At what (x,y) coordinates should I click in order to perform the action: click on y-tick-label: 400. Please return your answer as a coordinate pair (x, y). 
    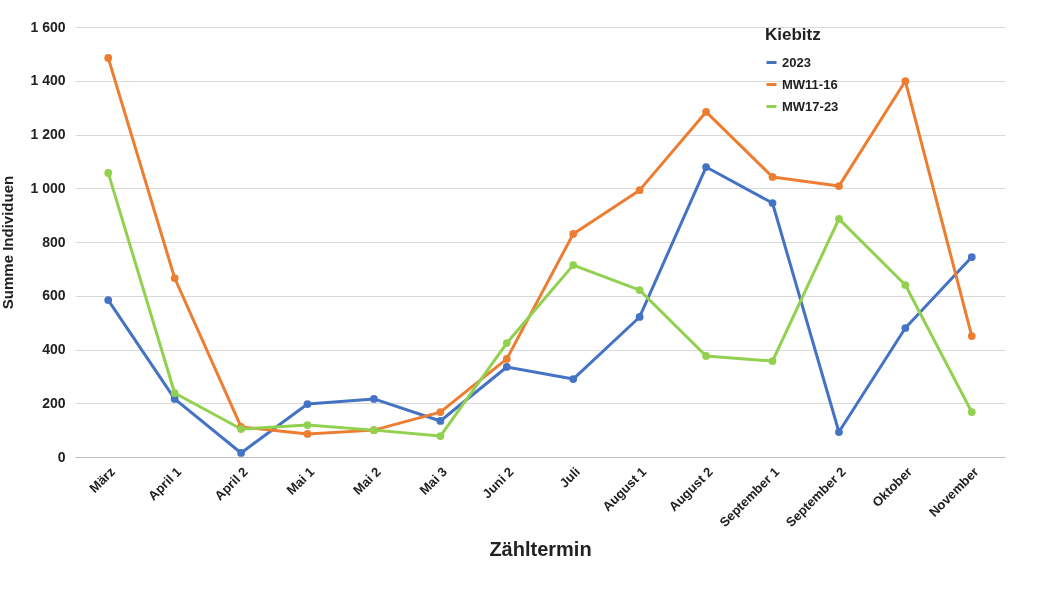
    Looking at the image, I should click on (54, 349).